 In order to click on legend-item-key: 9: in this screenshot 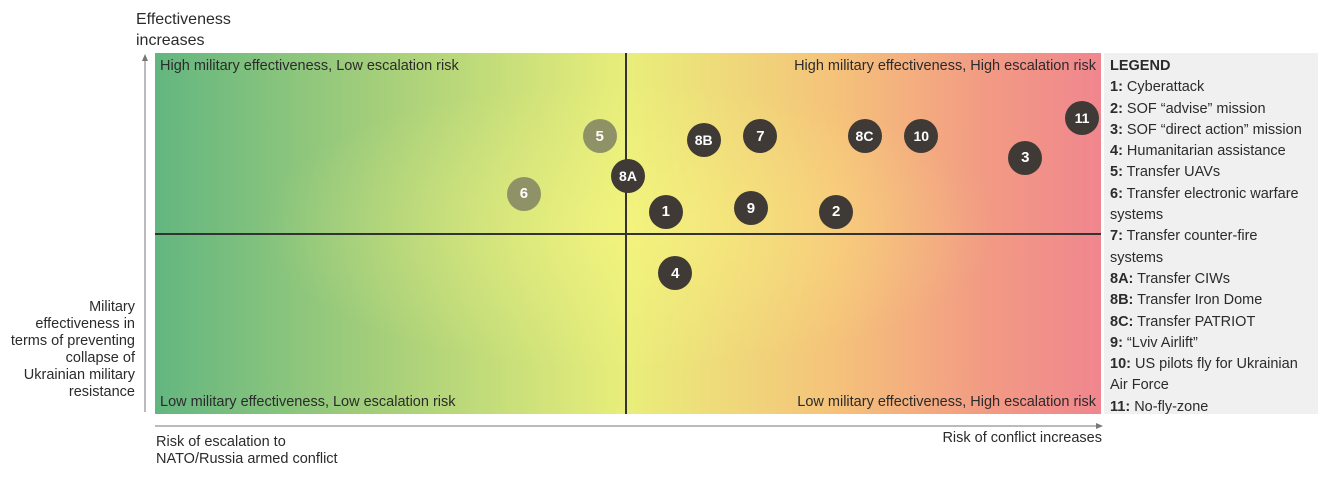, I will do `click(1116, 342)`.